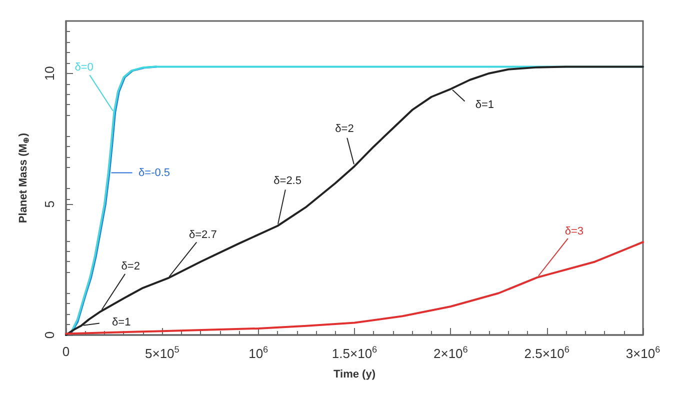 Image resolution: width=686 pixels, height=394 pixels. Describe the element at coordinates (49, 204) in the screenshot. I see `y-tick-label: 5` at that location.